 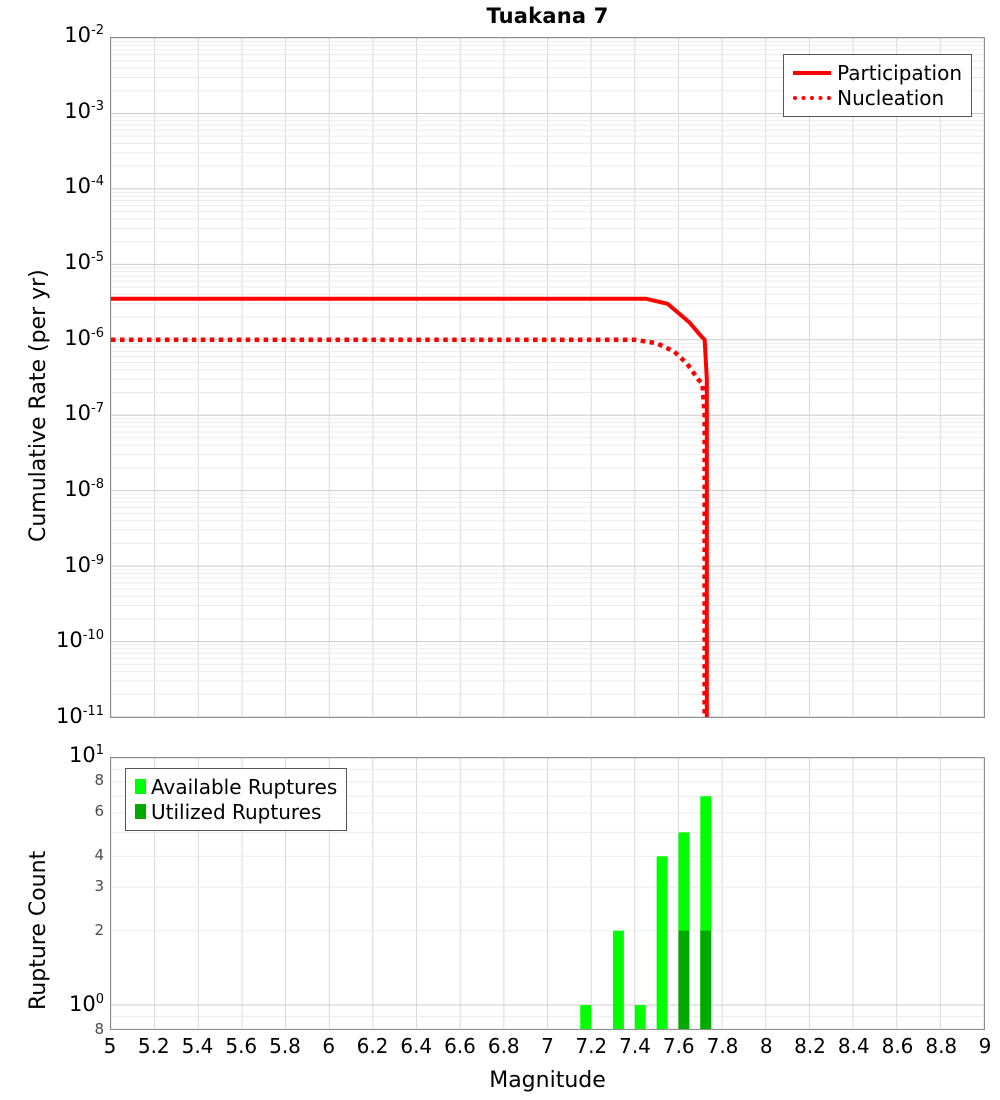 What do you see at coordinates (80, 640) in the screenshot?
I see `y-tick-label: 10⁻¹⁰` at bounding box center [80, 640].